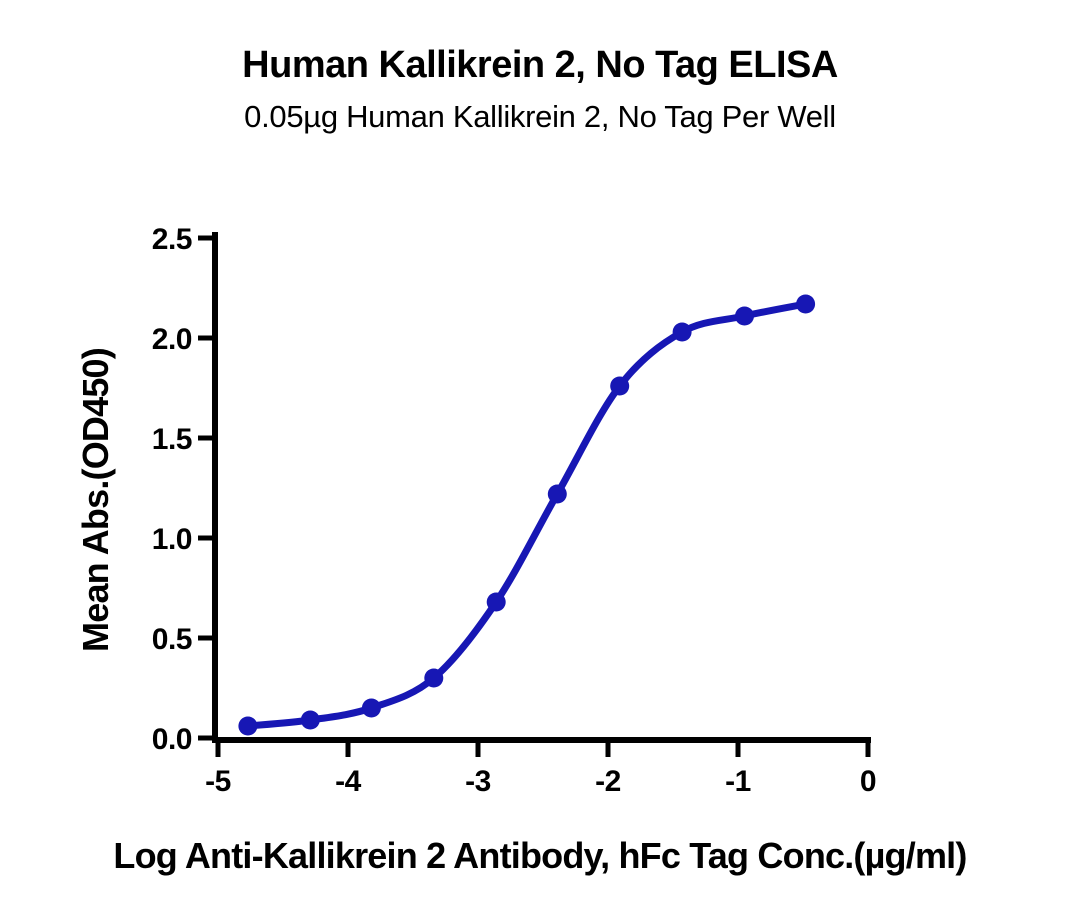 This screenshot has width=1080, height=909. Describe the element at coordinates (172, 239) in the screenshot. I see `y-tick-label: 2.5` at that location.